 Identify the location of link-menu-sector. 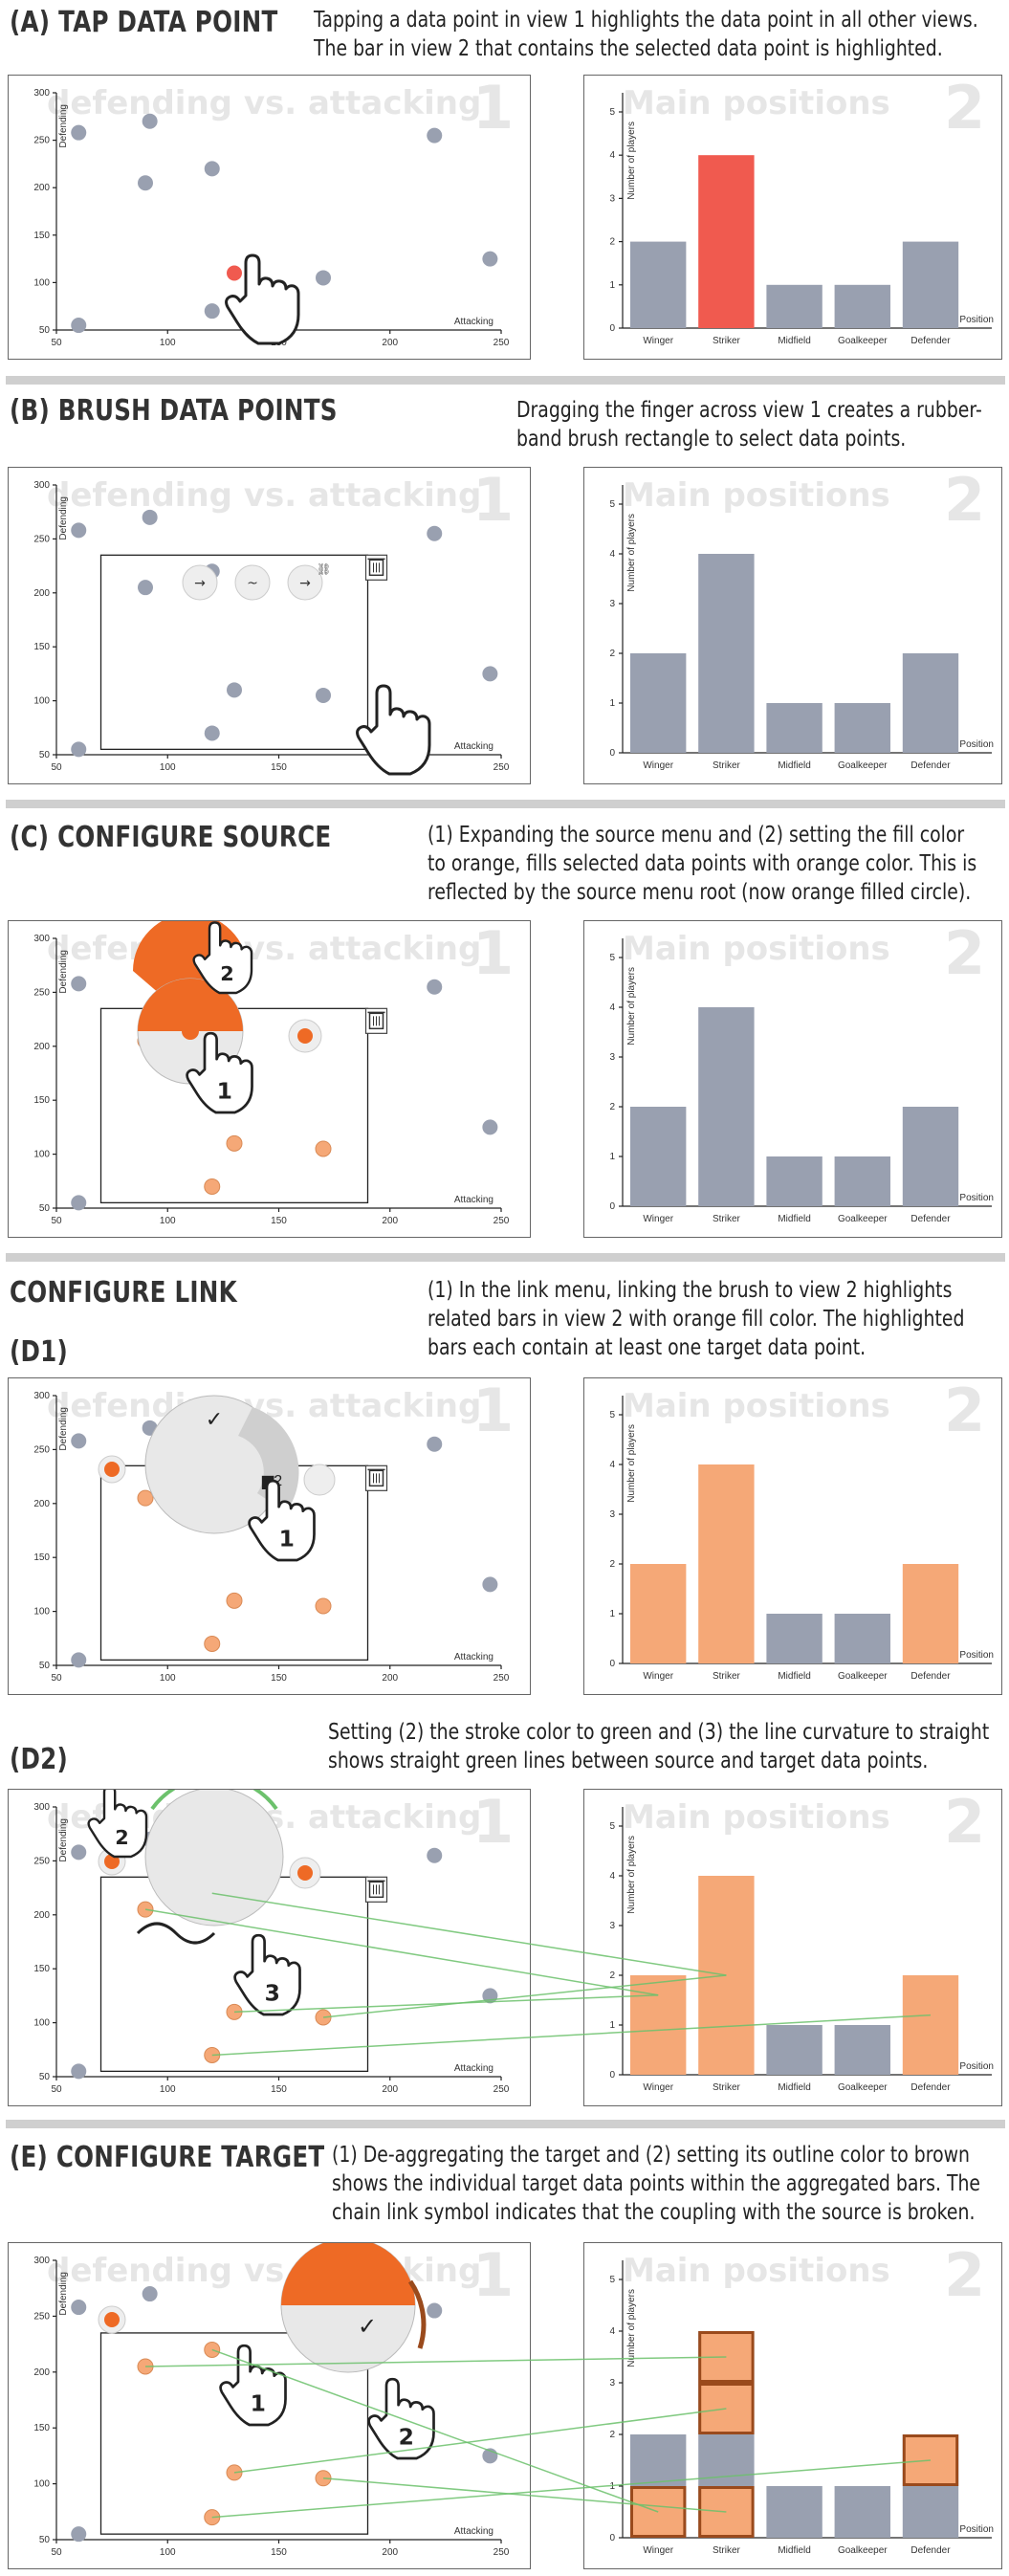
(269, 1460).